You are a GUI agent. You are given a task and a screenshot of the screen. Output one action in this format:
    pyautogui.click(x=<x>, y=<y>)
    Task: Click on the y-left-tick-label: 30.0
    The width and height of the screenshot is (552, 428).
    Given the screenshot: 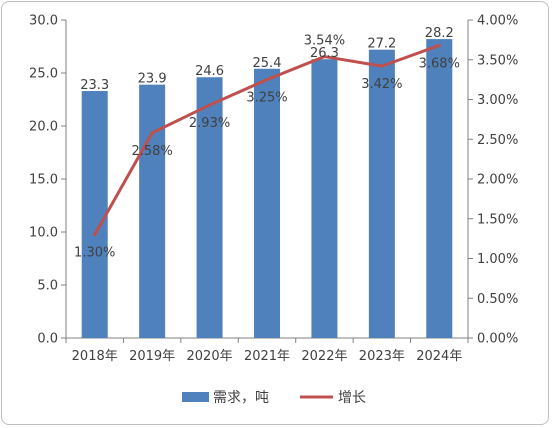 What is the action you would take?
    pyautogui.click(x=43, y=21)
    